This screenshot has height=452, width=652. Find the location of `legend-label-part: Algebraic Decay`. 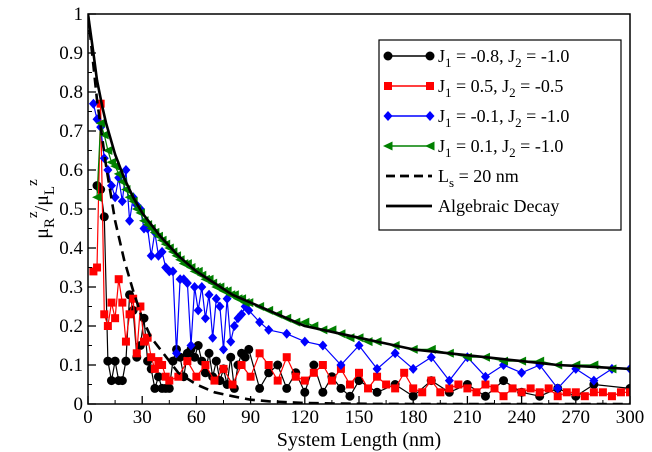

legend-label-part: Algebraic Decay is located at coordinates (498, 206).